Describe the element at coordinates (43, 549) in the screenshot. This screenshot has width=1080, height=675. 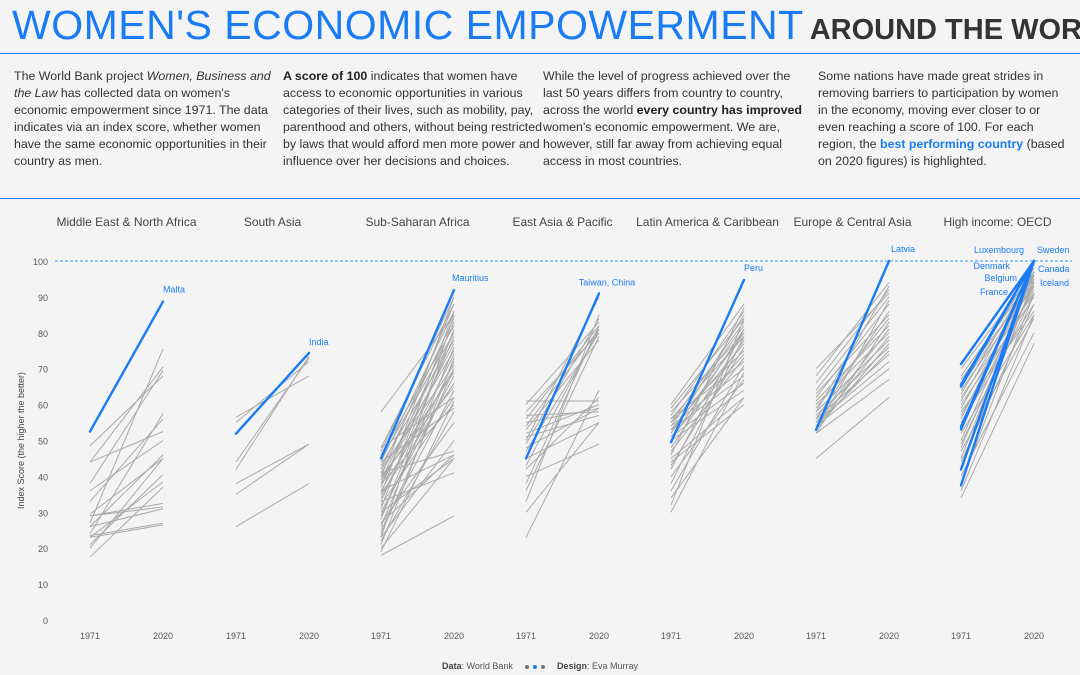
I see `y-tick-label: 20` at that location.